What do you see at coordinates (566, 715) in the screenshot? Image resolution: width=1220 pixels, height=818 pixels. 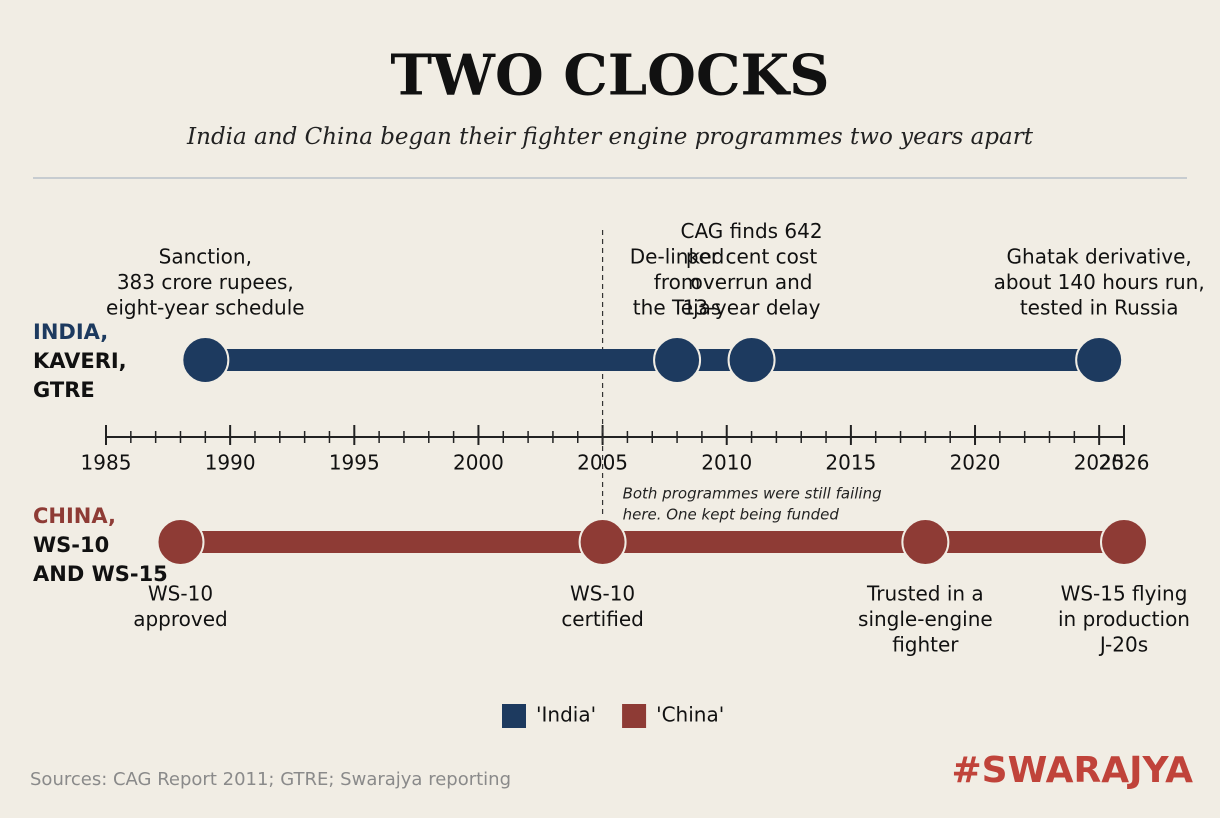 I see `legend-label: 'India'` at bounding box center [566, 715].